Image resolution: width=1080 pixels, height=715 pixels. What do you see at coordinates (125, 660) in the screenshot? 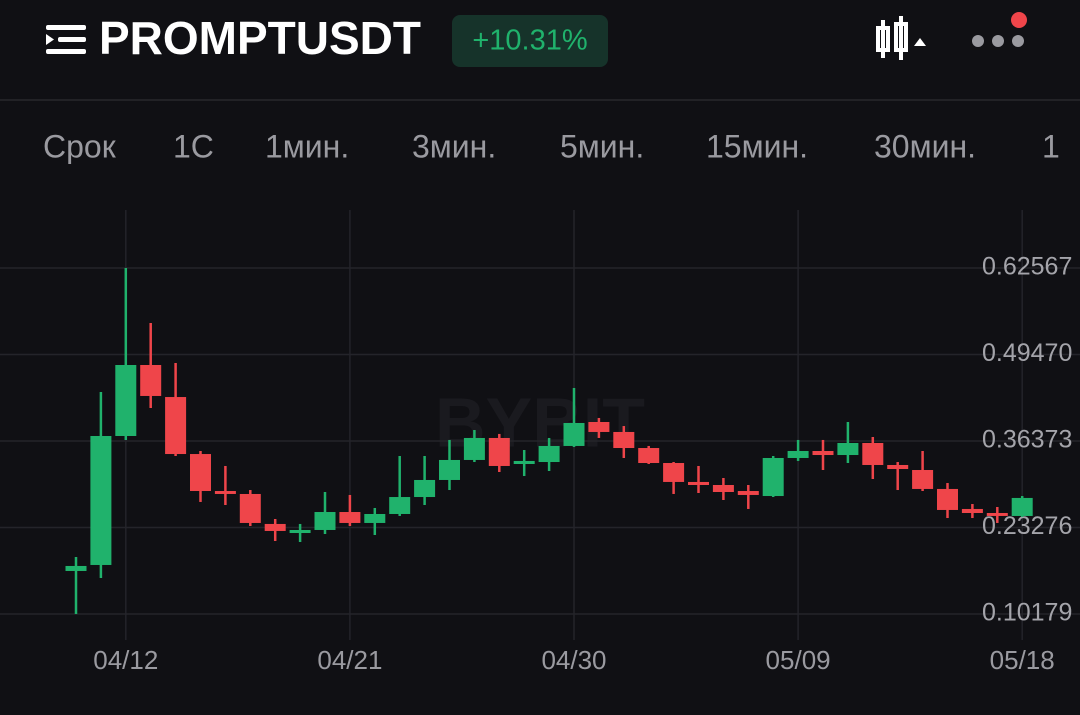
I see `x-tick-label: 04/12` at bounding box center [125, 660].